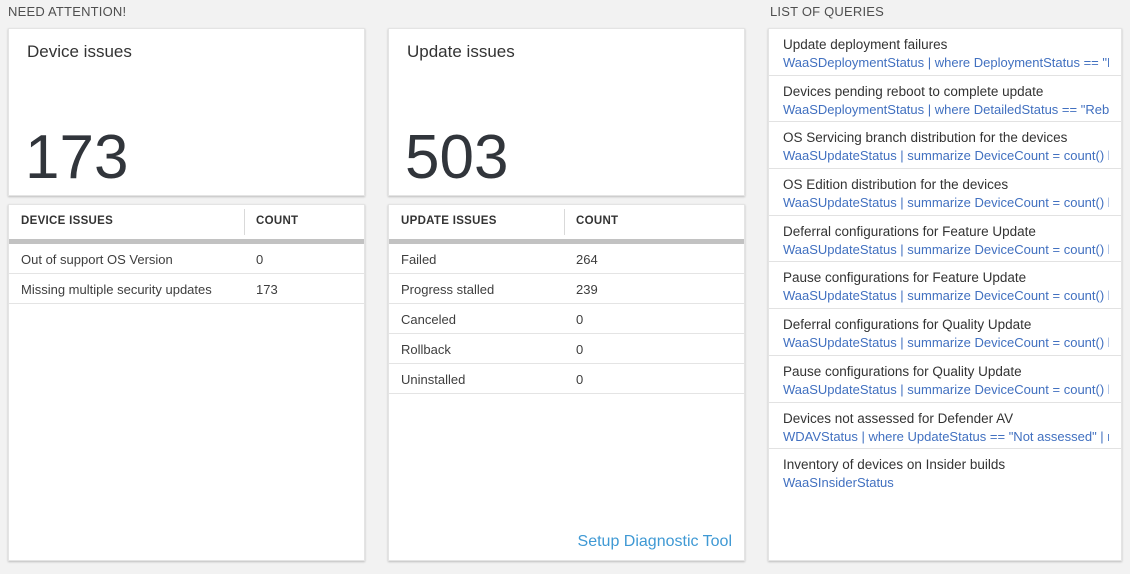 This screenshot has height=574, width=1130. I want to click on update-issues-tile-title: Update issues, so click(461, 51).